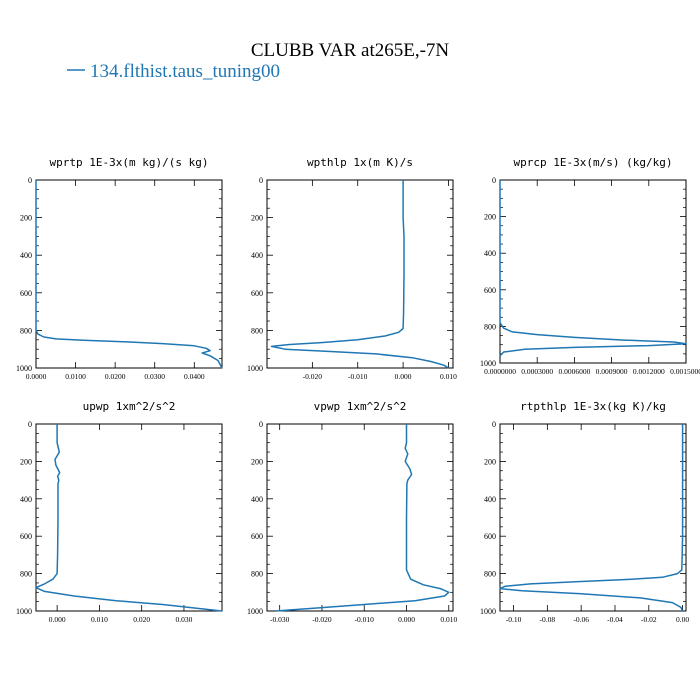 The width and height of the screenshot is (700, 700). What do you see at coordinates (682, 619) in the screenshot?
I see `x-tick-label: 0.00` at bounding box center [682, 619].